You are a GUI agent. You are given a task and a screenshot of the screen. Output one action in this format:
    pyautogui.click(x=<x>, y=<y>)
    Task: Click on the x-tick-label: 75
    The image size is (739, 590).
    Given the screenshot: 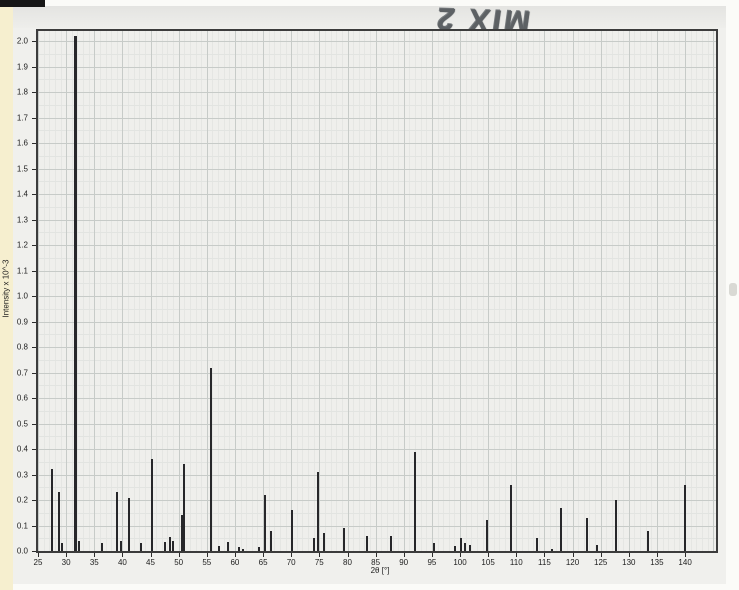 What is the action you would take?
    pyautogui.click(x=319, y=562)
    